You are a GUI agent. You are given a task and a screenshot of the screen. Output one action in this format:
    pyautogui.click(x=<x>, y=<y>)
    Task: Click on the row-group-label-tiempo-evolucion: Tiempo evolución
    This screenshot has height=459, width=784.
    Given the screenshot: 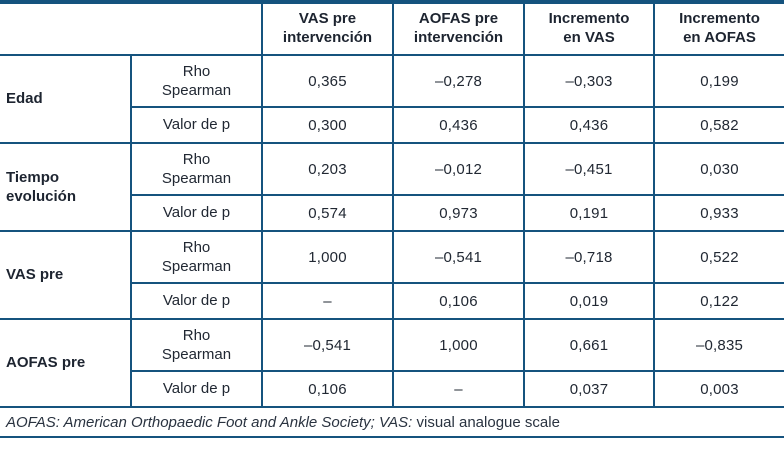 What is the action you would take?
    pyautogui.click(x=66, y=187)
    